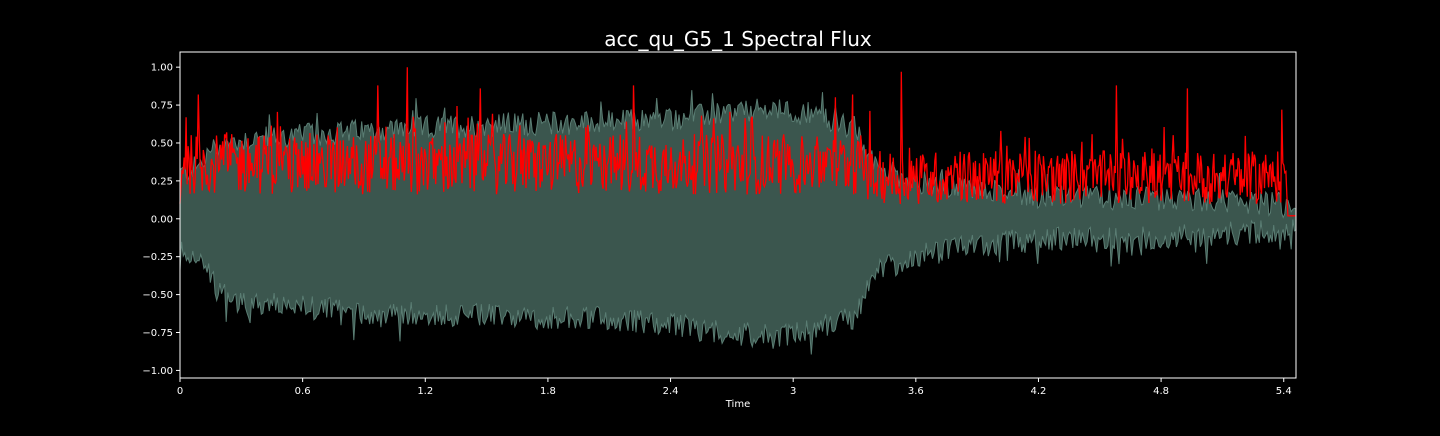 This screenshot has height=436, width=1440. Describe the element at coordinates (671, 391) in the screenshot. I see `x-tick-label: 2.4` at that location.